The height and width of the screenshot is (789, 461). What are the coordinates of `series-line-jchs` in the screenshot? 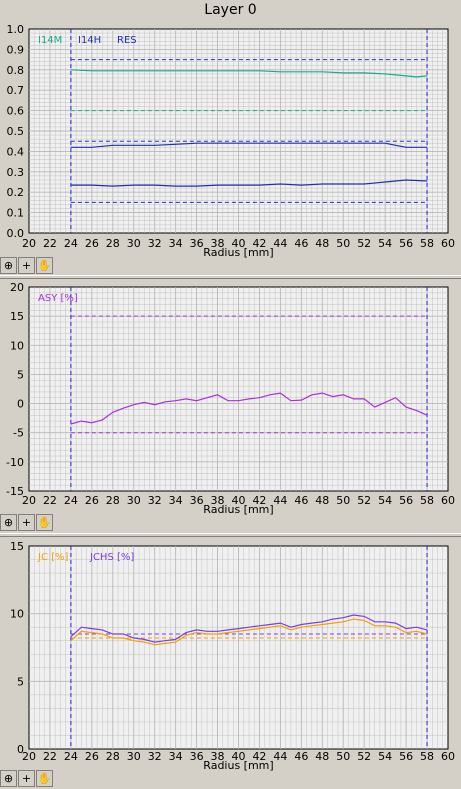 It's located at (249, 628).